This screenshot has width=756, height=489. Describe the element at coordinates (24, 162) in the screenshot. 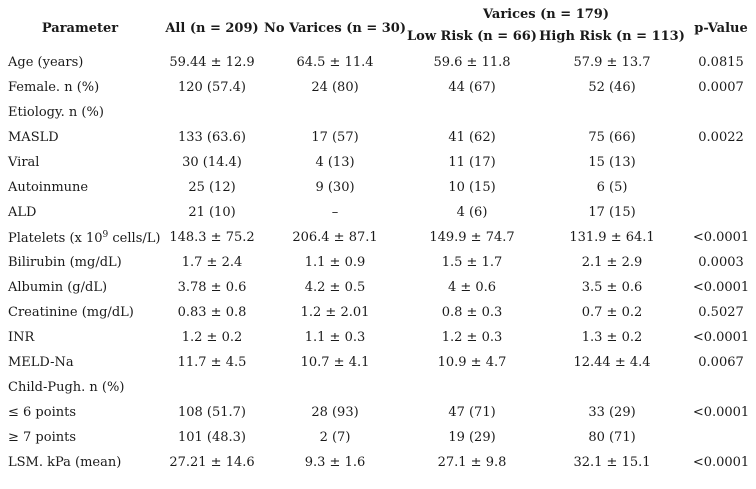

I see `row-label: Viral` at that location.